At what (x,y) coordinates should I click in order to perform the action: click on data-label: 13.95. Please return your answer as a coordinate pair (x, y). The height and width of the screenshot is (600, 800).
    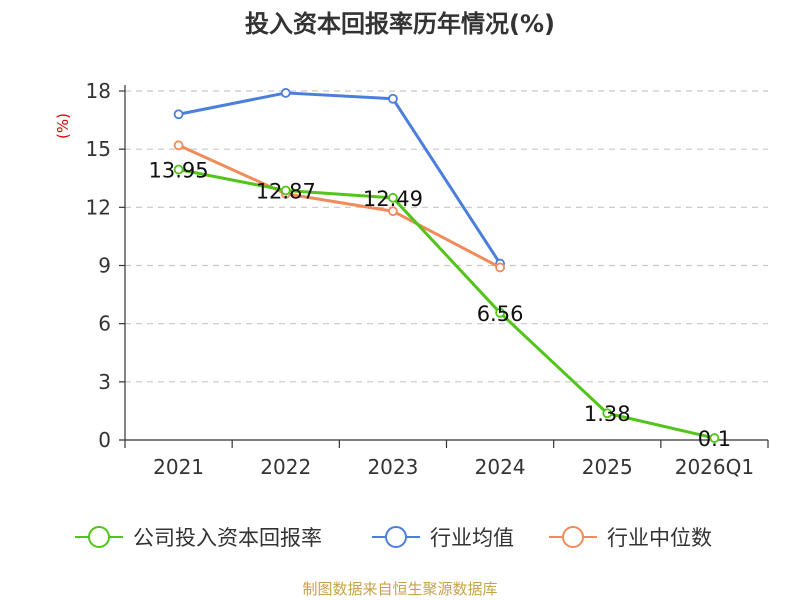
    Looking at the image, I should click on (179, 171).